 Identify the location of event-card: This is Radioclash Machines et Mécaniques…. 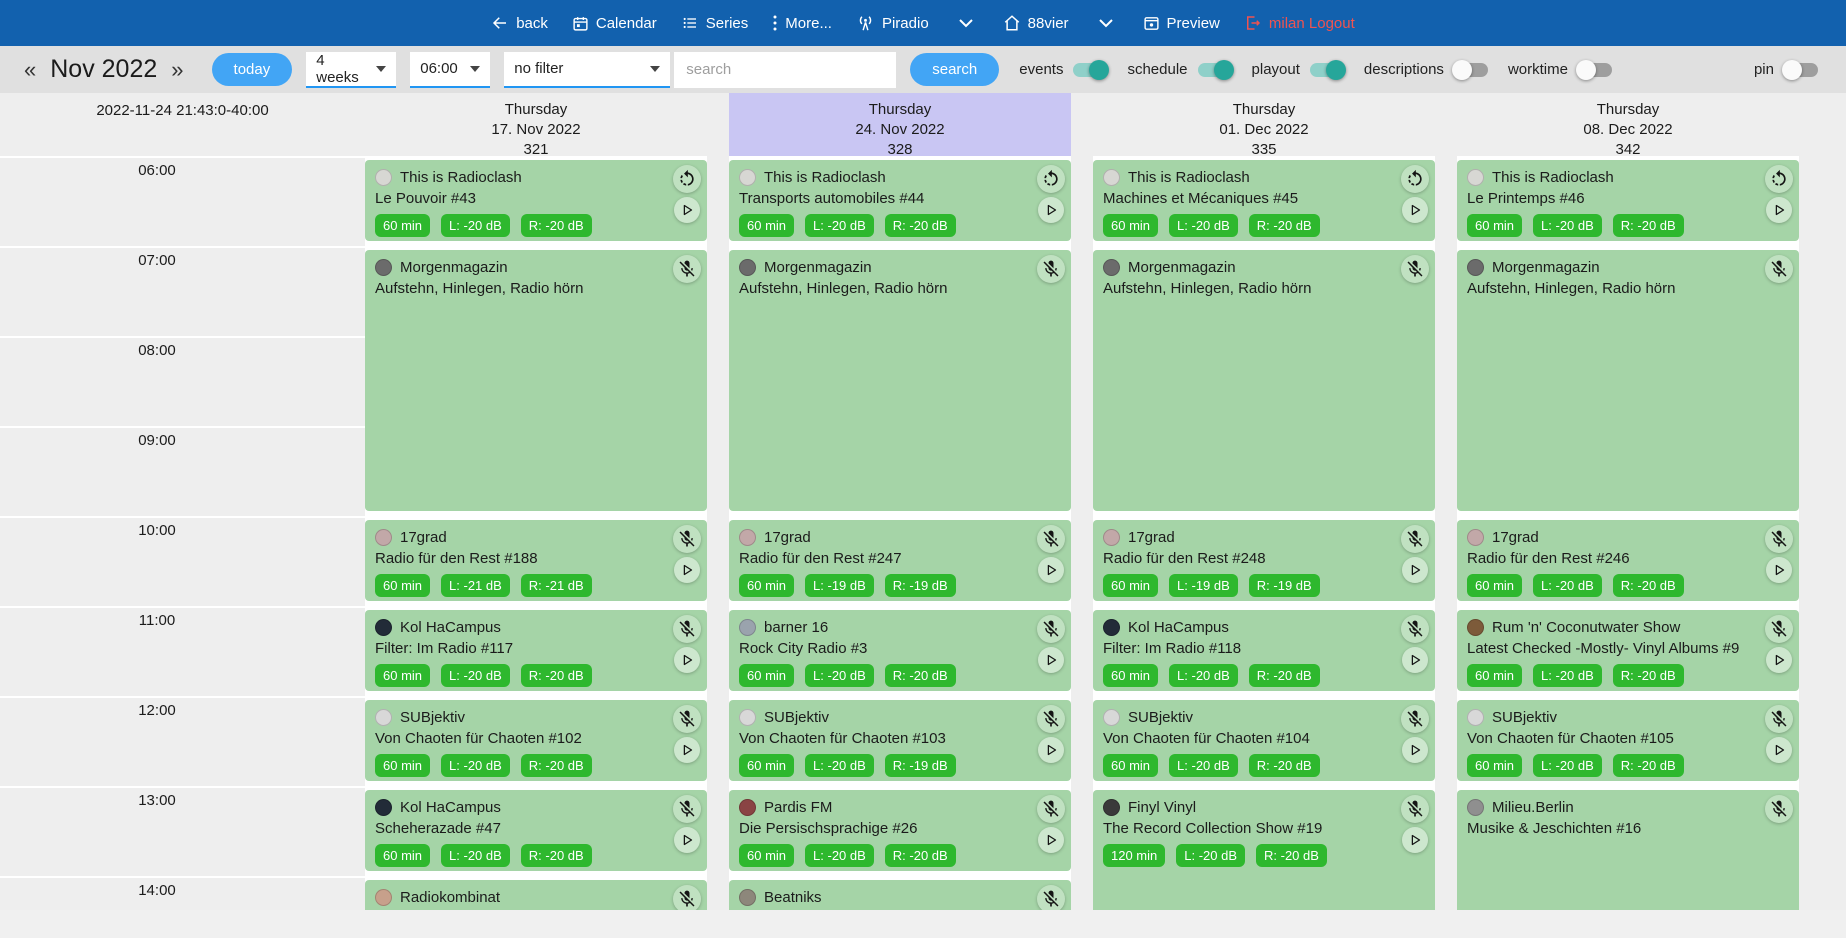
(1264, 200).